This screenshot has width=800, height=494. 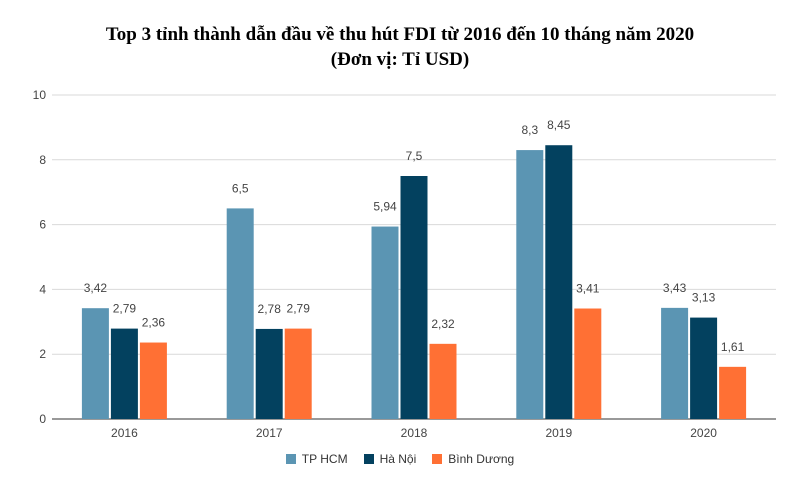 What do you see at coordinates (124, 433) in the screenshot?
I see `x-tick-label: 2016` at bounding box center [124, 433].